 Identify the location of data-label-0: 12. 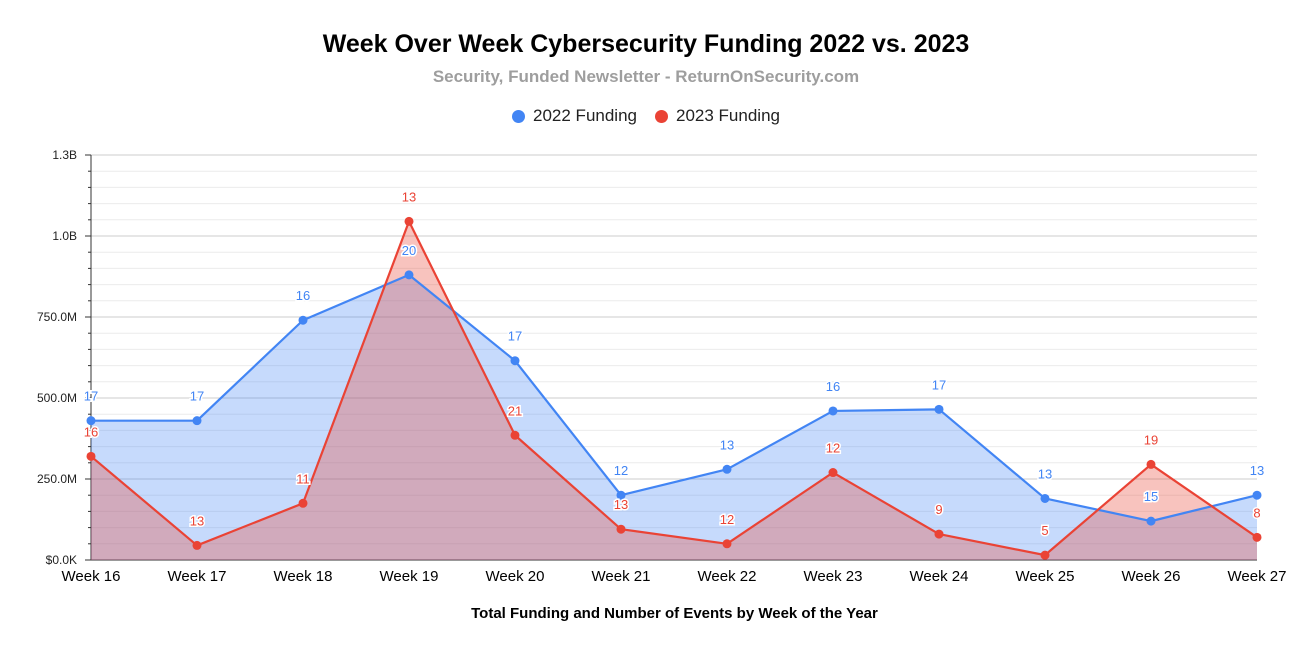
(621, 470).